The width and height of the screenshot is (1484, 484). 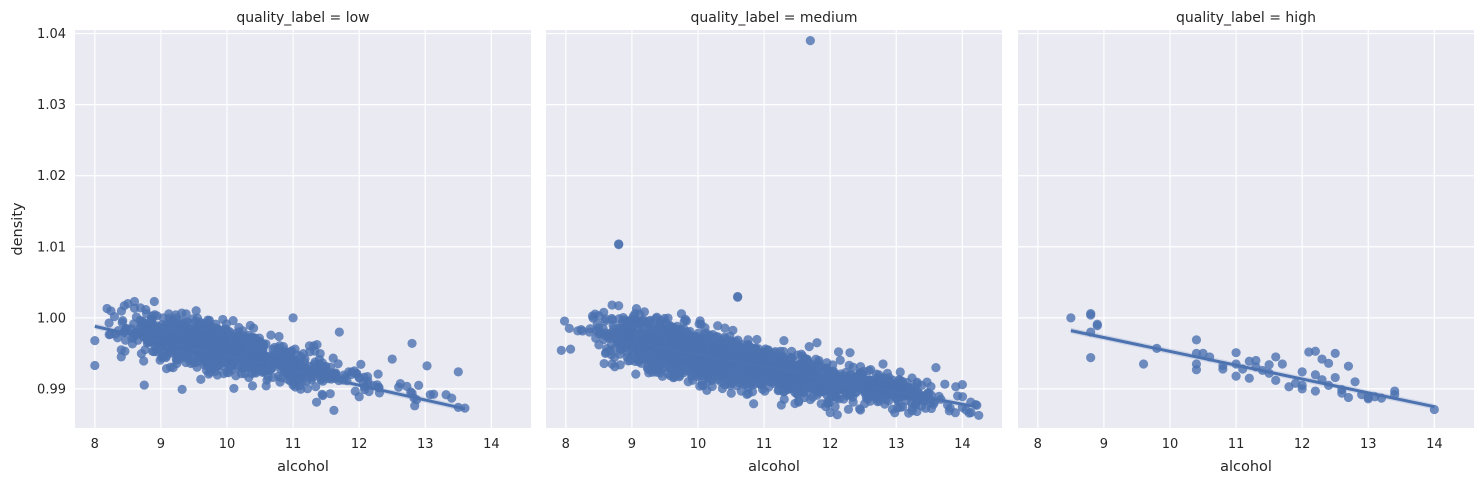 What do you see at coordinates (774, 18) in the screenshot?
I see `facet-title: quality_label = medium` at bounding box center [774, 18].